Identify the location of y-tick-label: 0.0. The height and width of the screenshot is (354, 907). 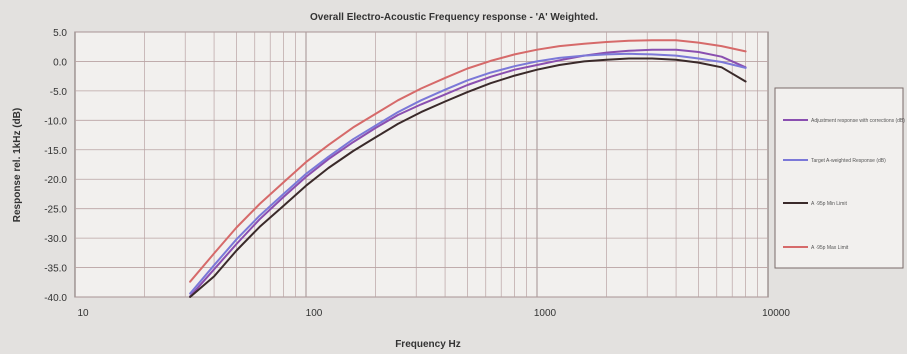
(60, 62).